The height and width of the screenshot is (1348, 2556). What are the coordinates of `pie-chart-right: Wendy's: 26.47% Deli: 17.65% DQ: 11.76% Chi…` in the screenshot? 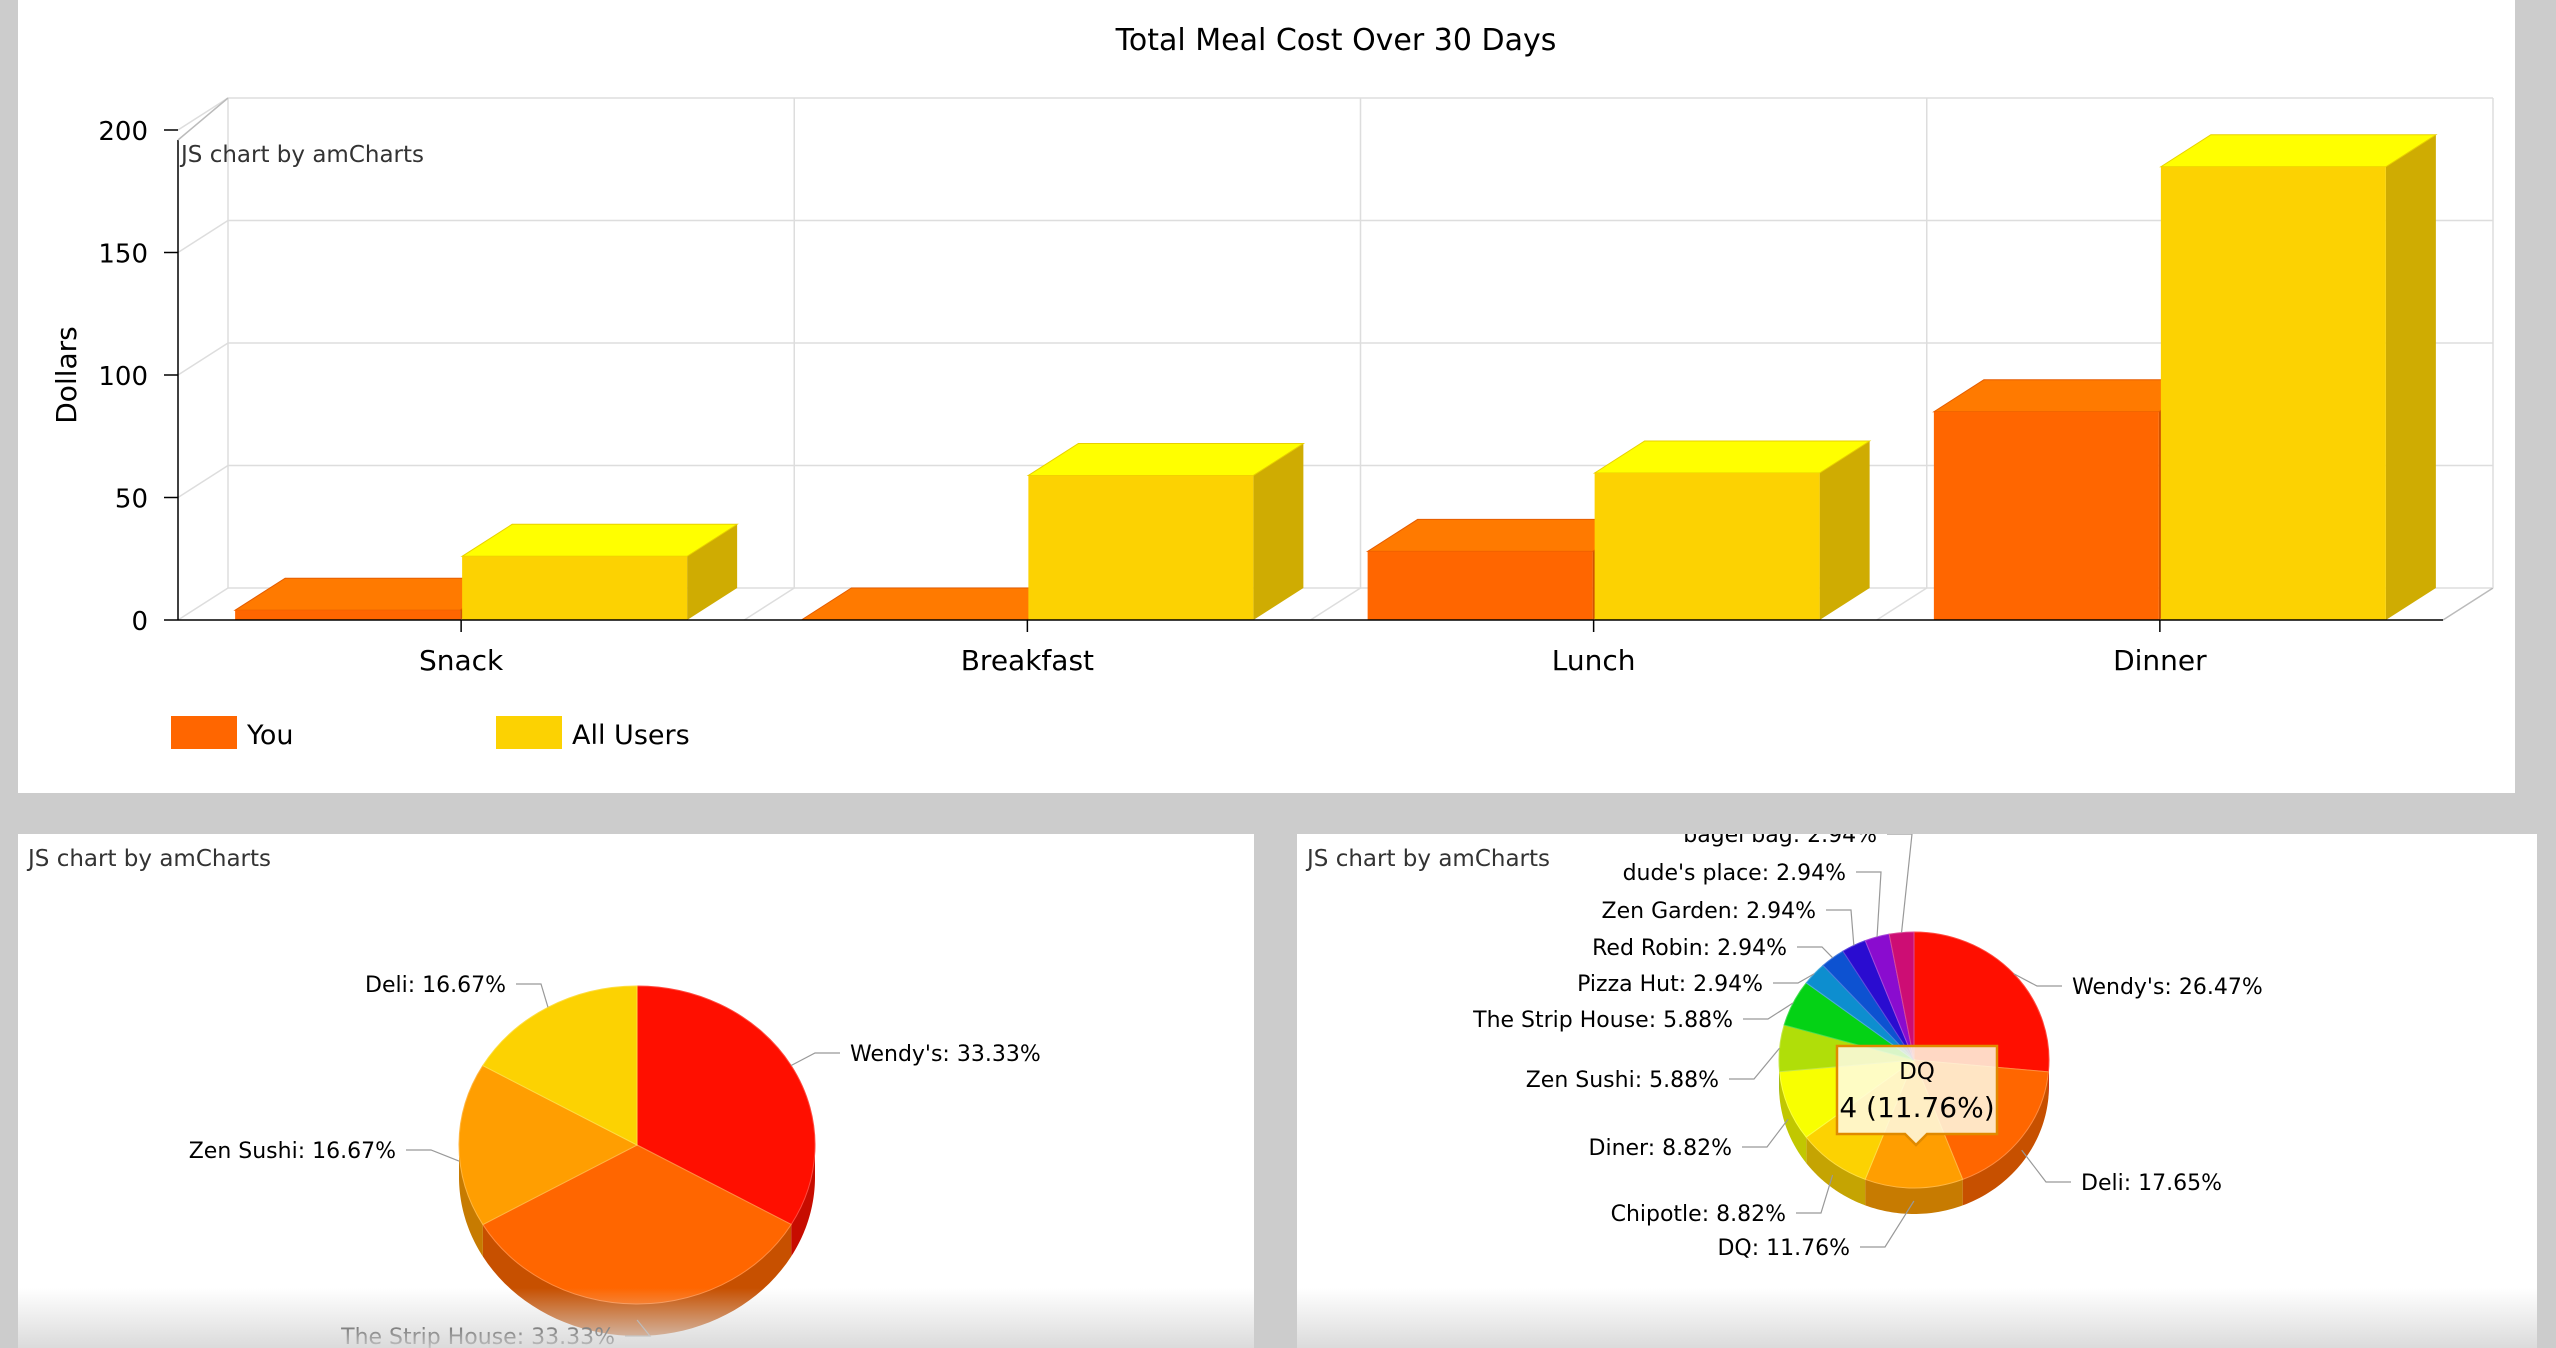 It's located at (1867, 1047).